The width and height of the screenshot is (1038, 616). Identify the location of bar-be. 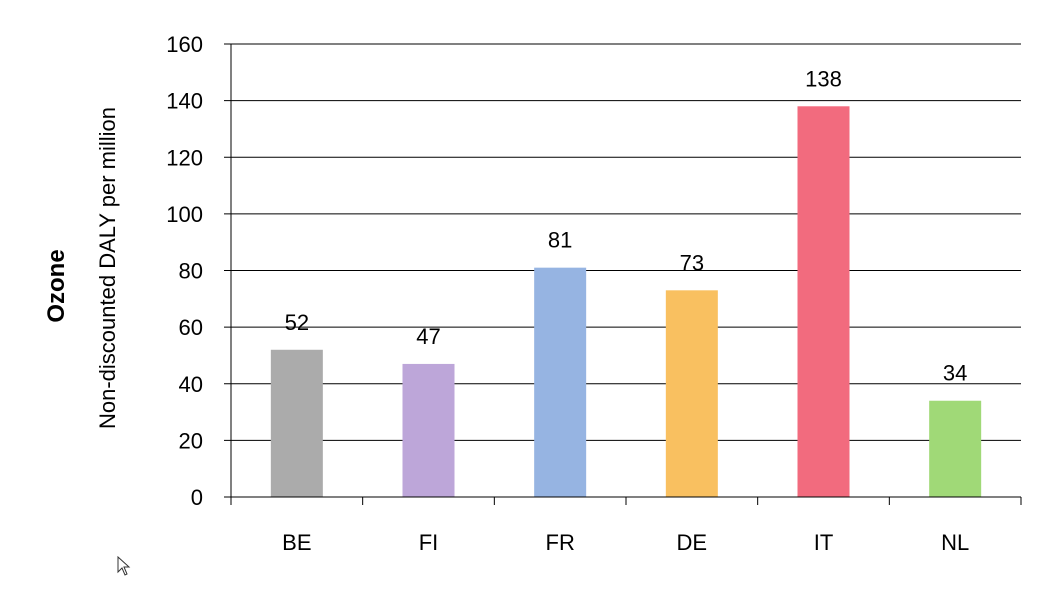
(296, 423).